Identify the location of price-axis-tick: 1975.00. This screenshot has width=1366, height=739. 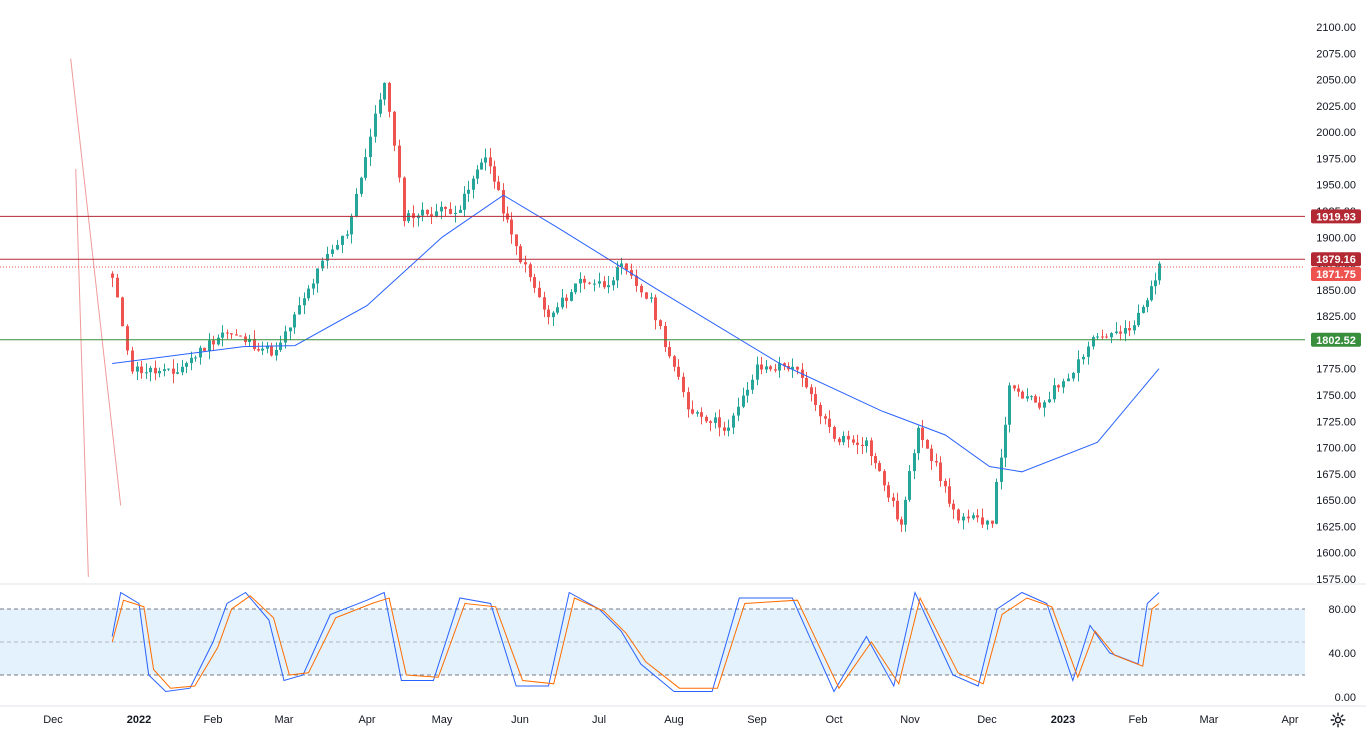
(1336, 159).